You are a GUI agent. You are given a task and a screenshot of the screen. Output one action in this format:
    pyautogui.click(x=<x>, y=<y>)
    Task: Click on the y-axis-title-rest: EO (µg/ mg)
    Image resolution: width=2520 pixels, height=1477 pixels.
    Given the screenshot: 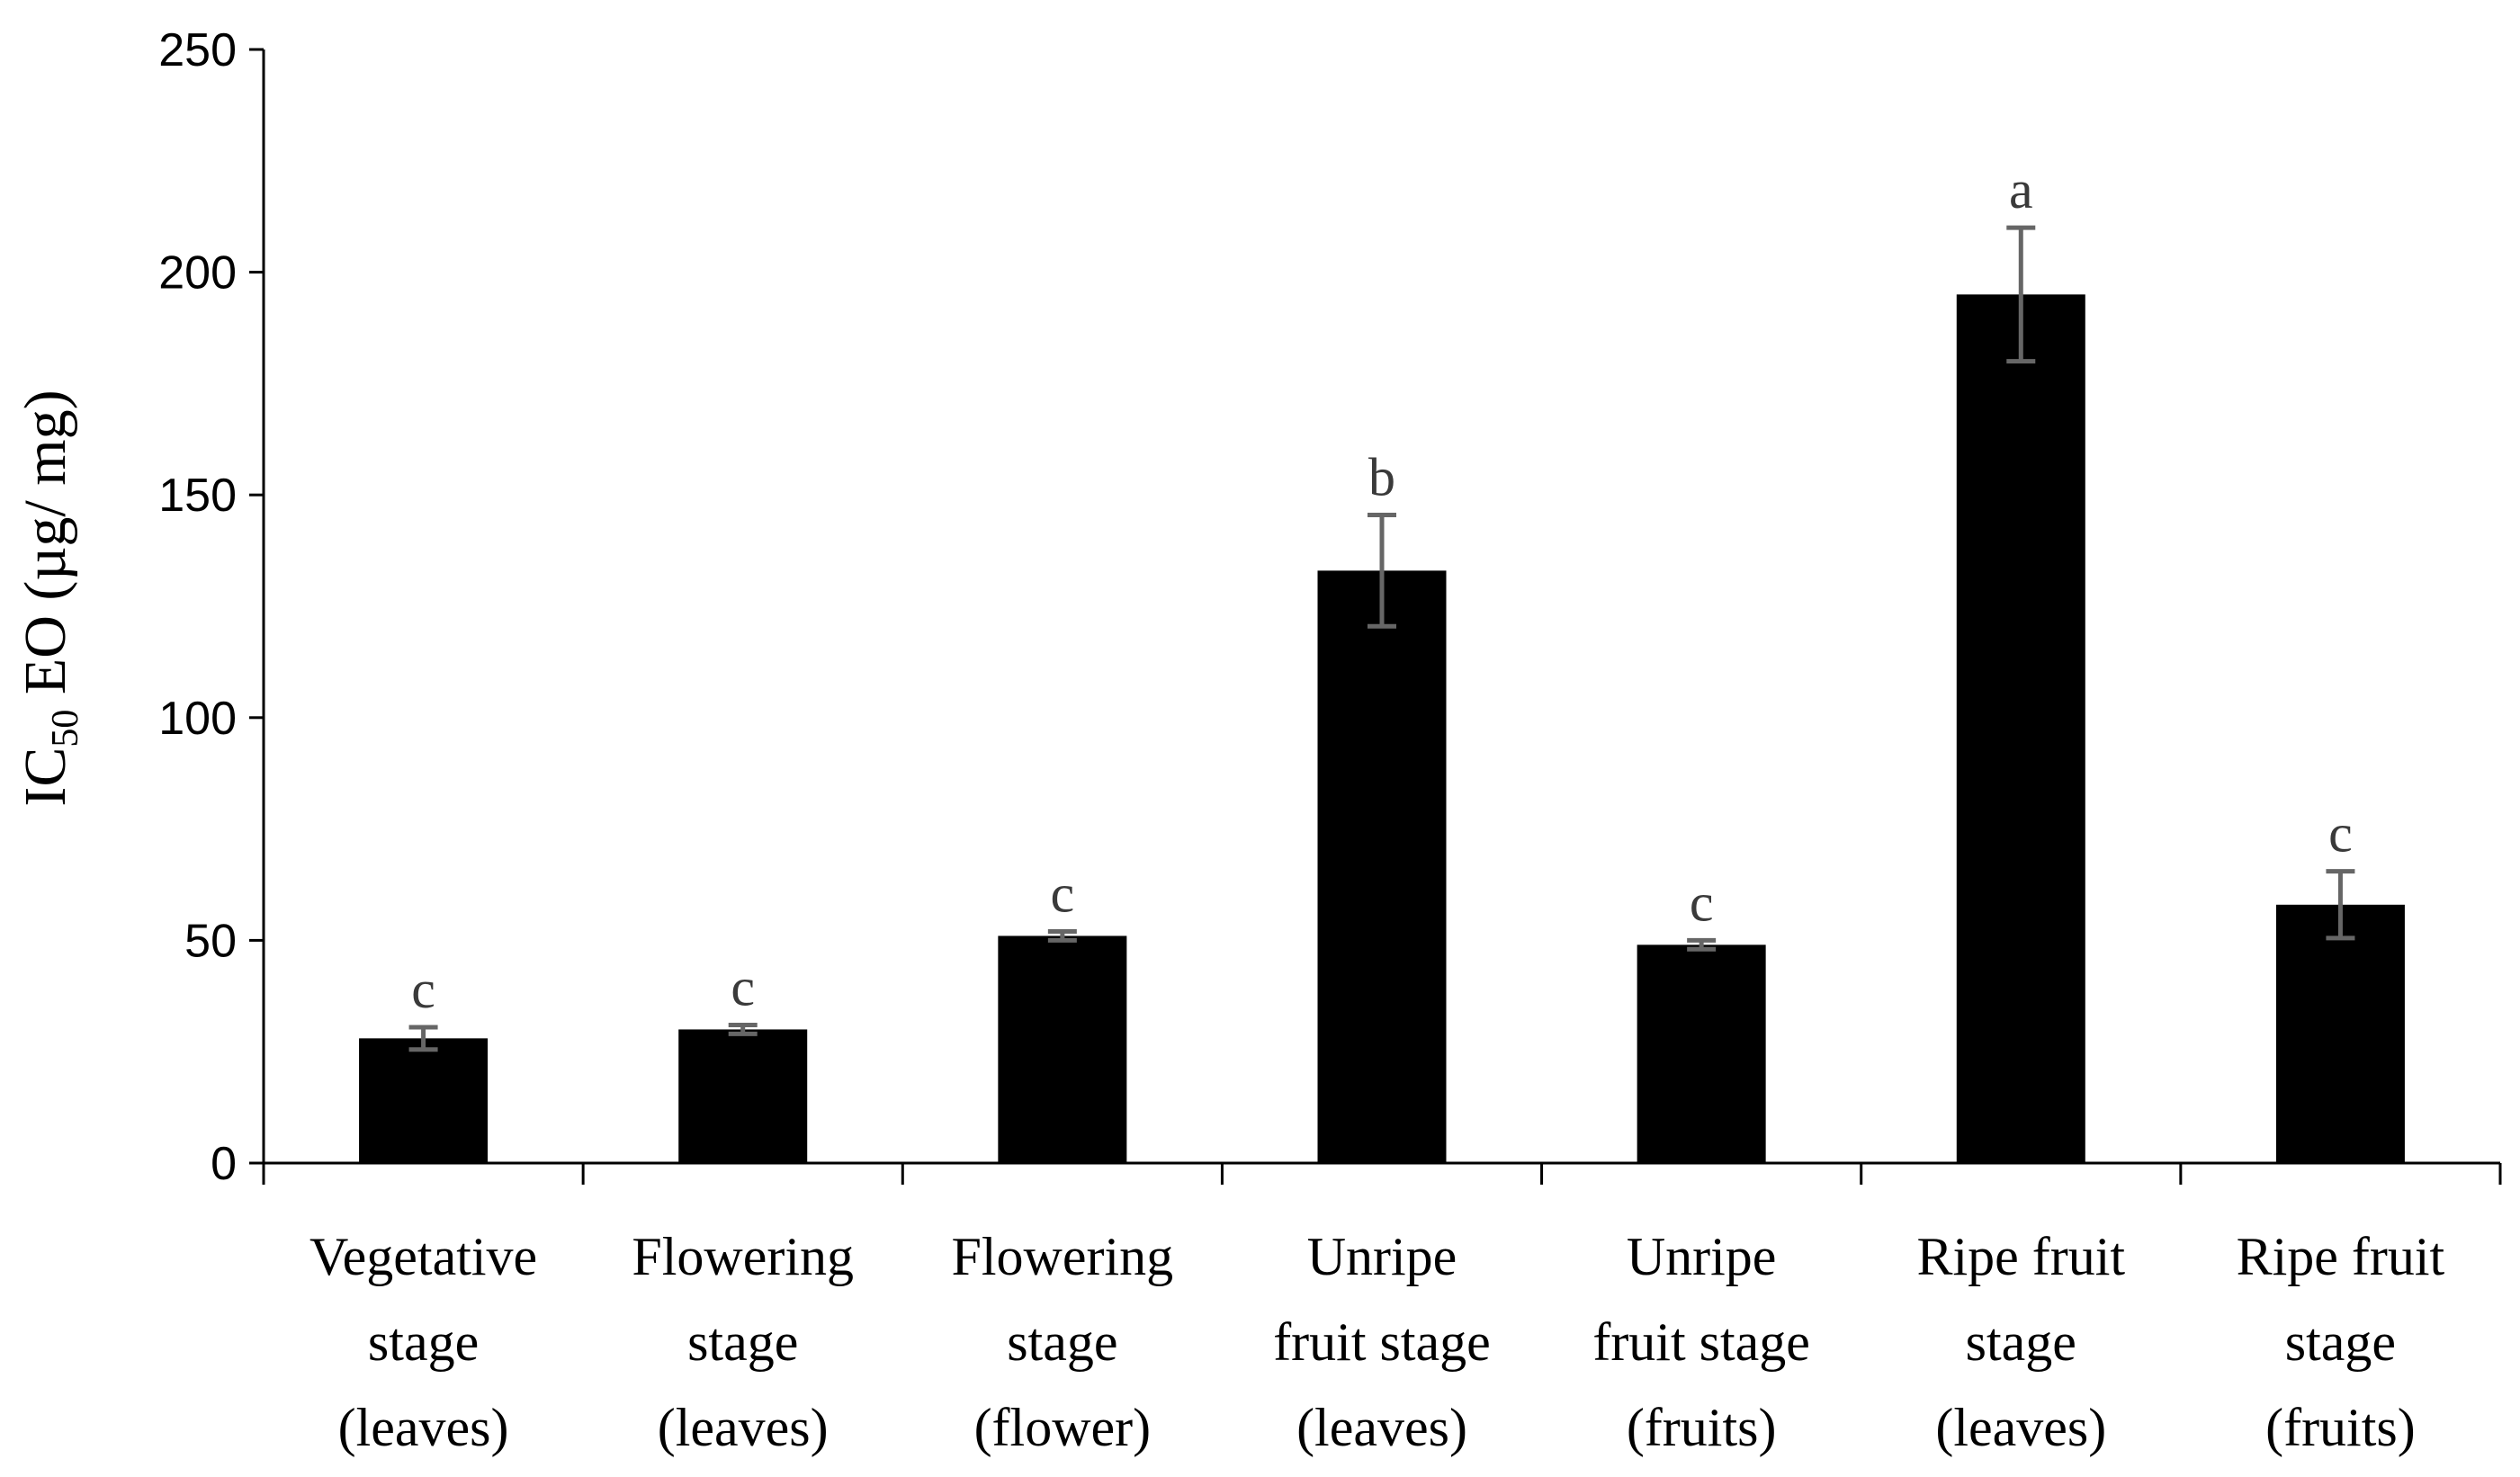 What is the action you would take?
    pyautogui.click(x=45, y=549)
    